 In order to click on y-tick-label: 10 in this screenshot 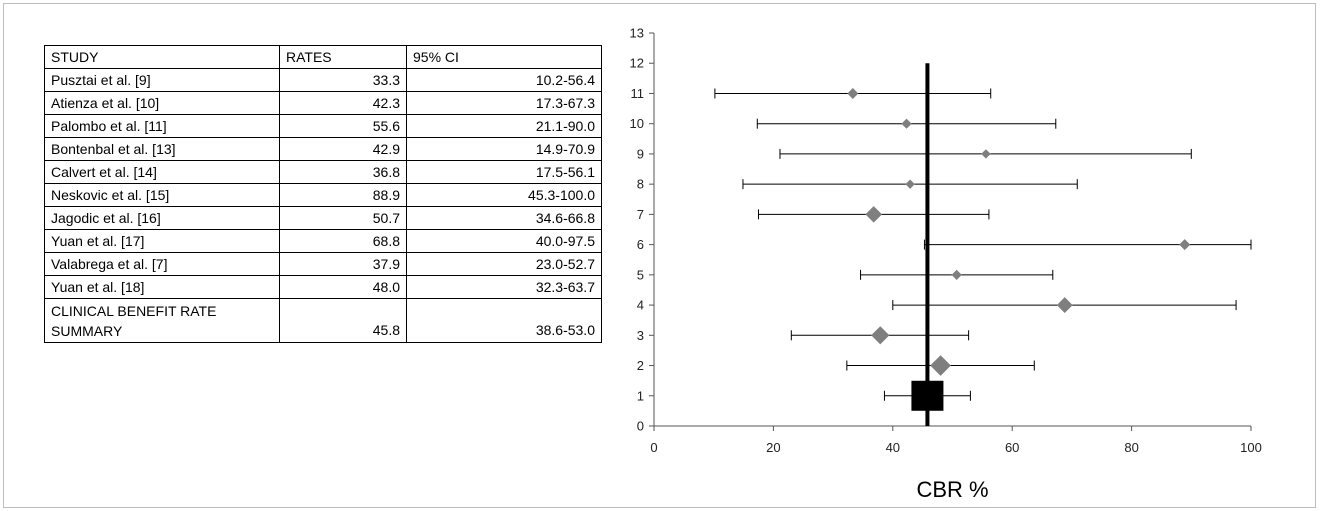, I will do `click(637, 123)`.